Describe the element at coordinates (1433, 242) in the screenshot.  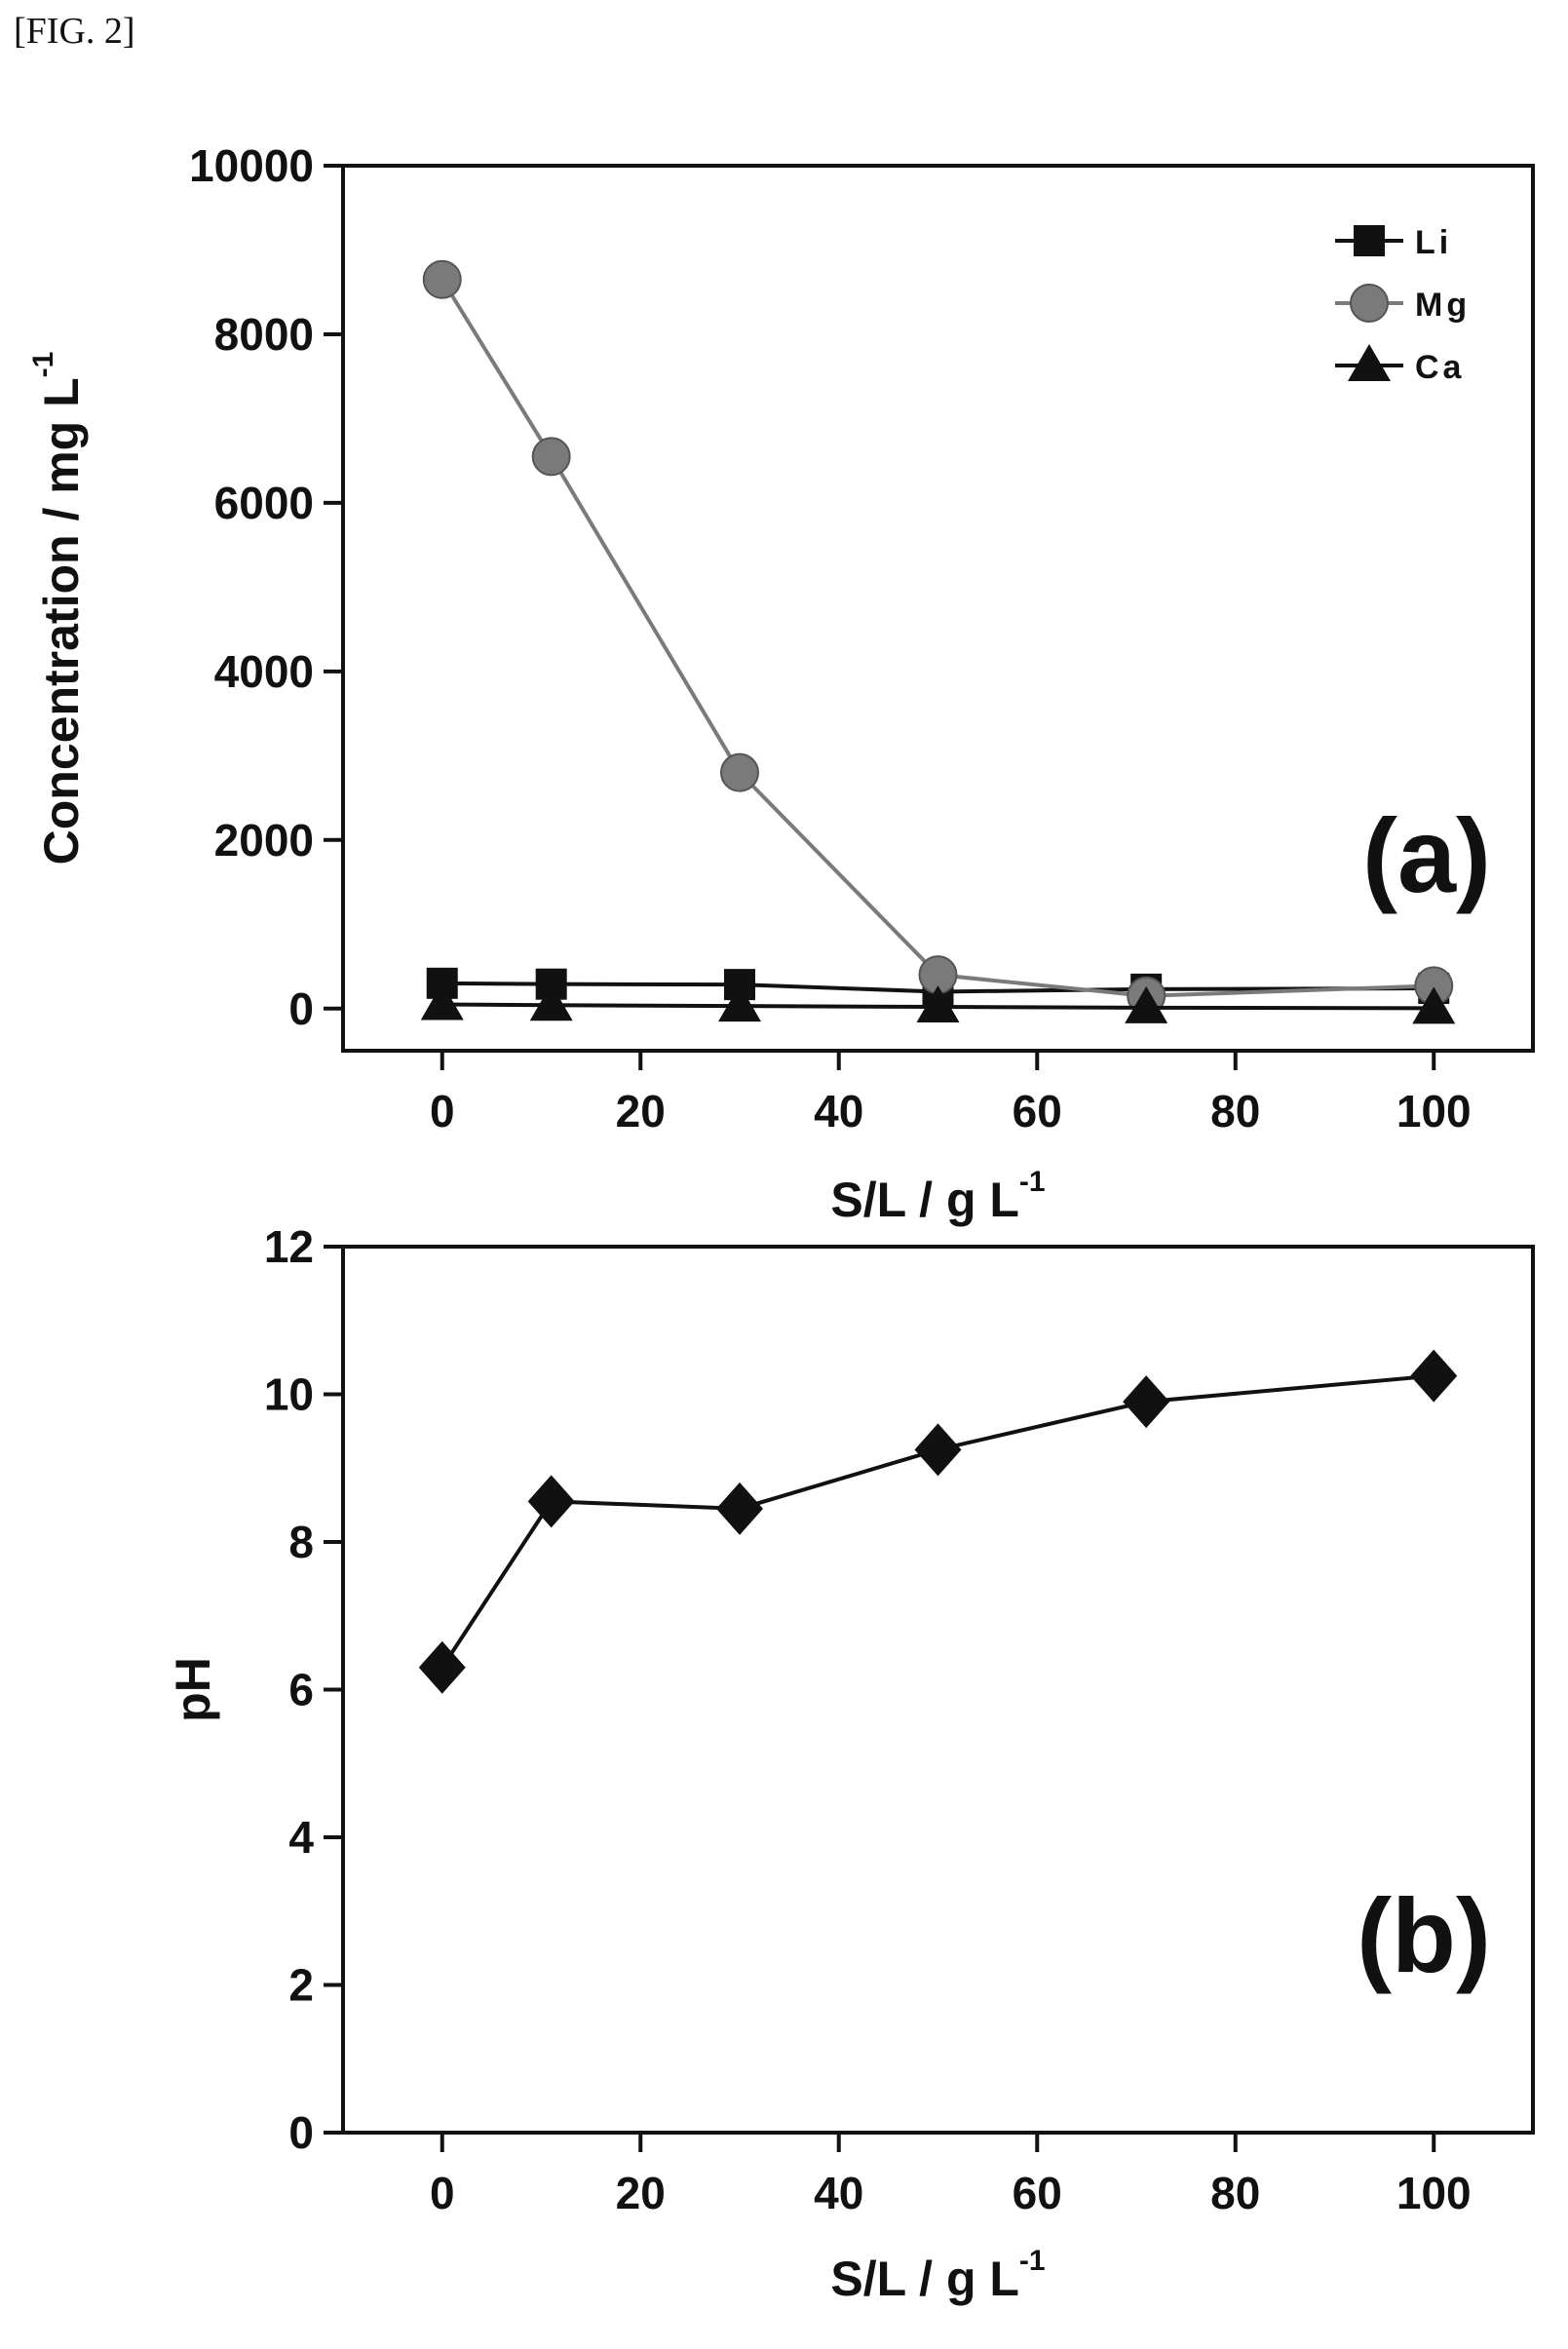
I see `legend-label-li: Li` at that location.